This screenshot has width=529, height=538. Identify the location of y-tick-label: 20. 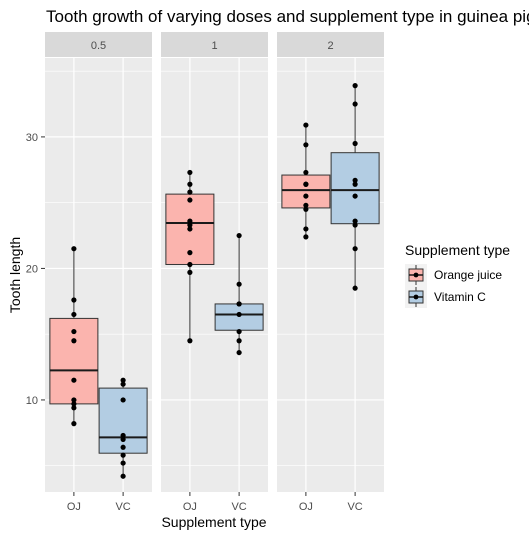
(32, 269).